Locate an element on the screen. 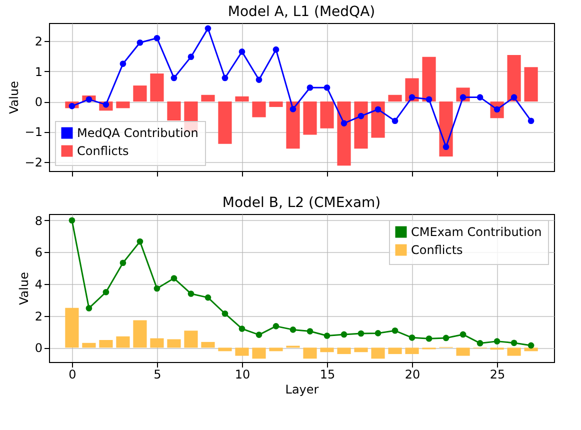 This screenshot has height=430, width=581. y-tick-label: −1 is located at coordinates (33, 132).